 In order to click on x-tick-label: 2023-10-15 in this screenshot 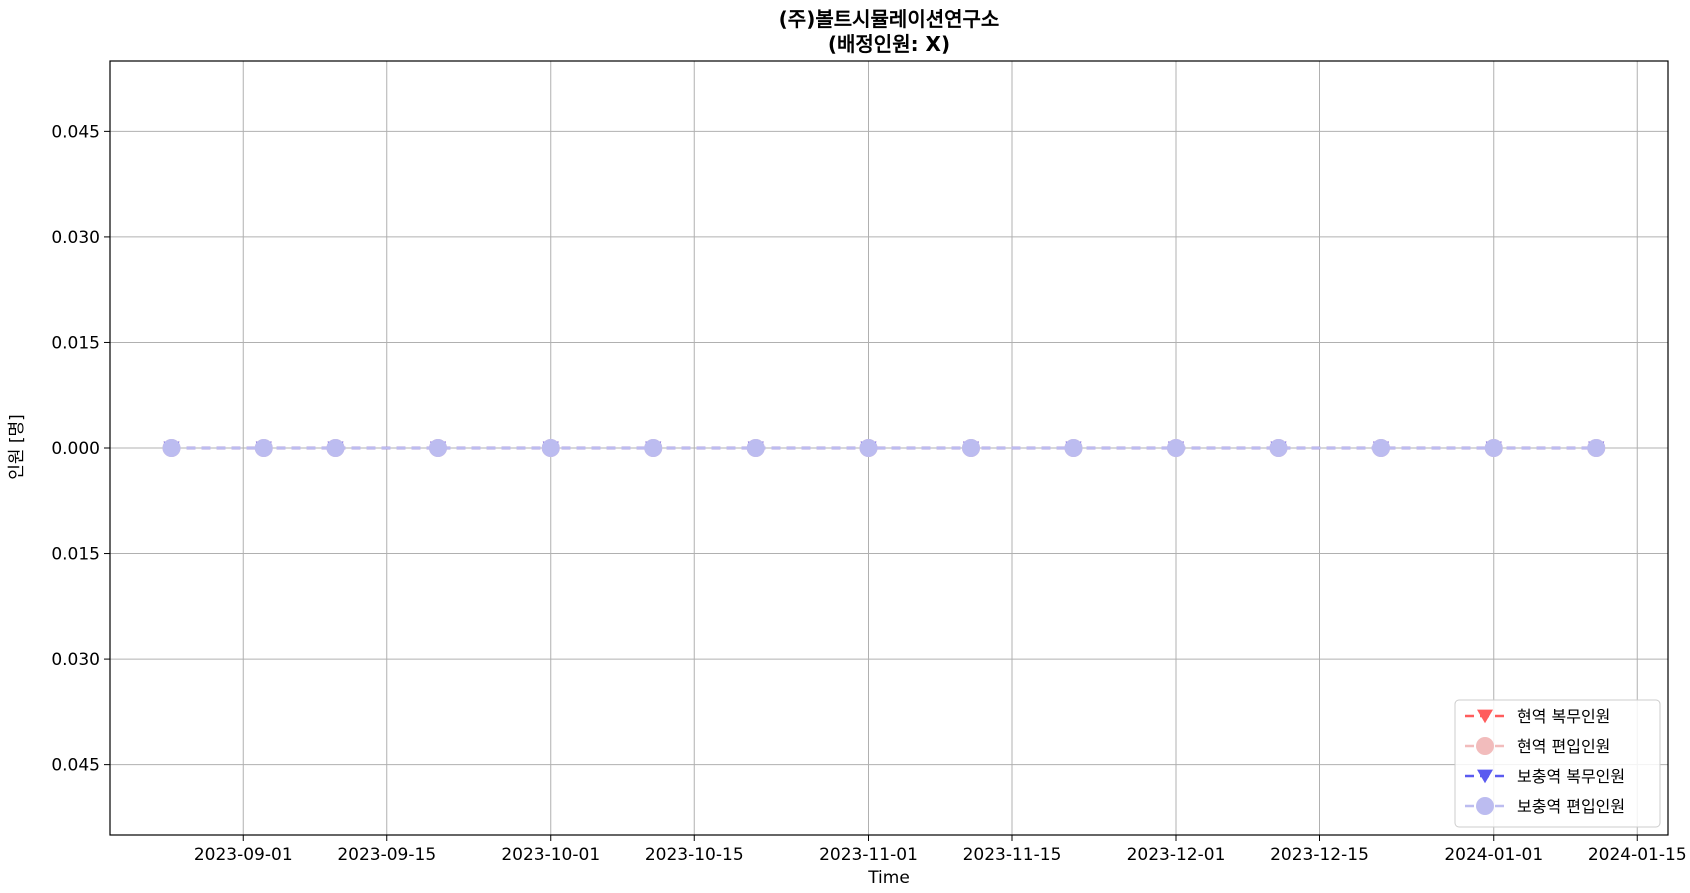, I will do `click(694, 855)`.